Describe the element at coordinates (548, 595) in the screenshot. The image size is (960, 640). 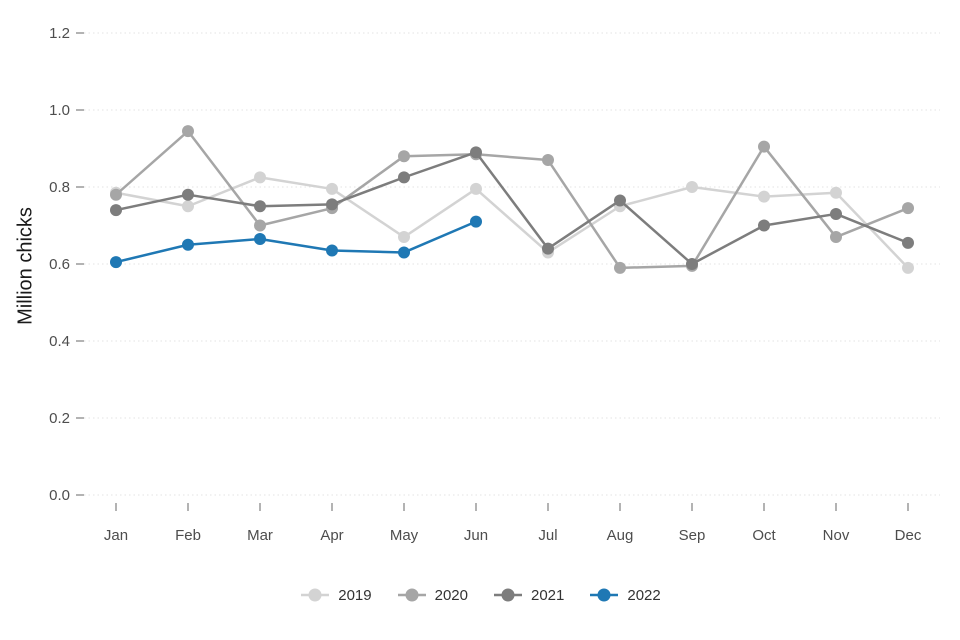
I see `legend-label: 2021` at that location.